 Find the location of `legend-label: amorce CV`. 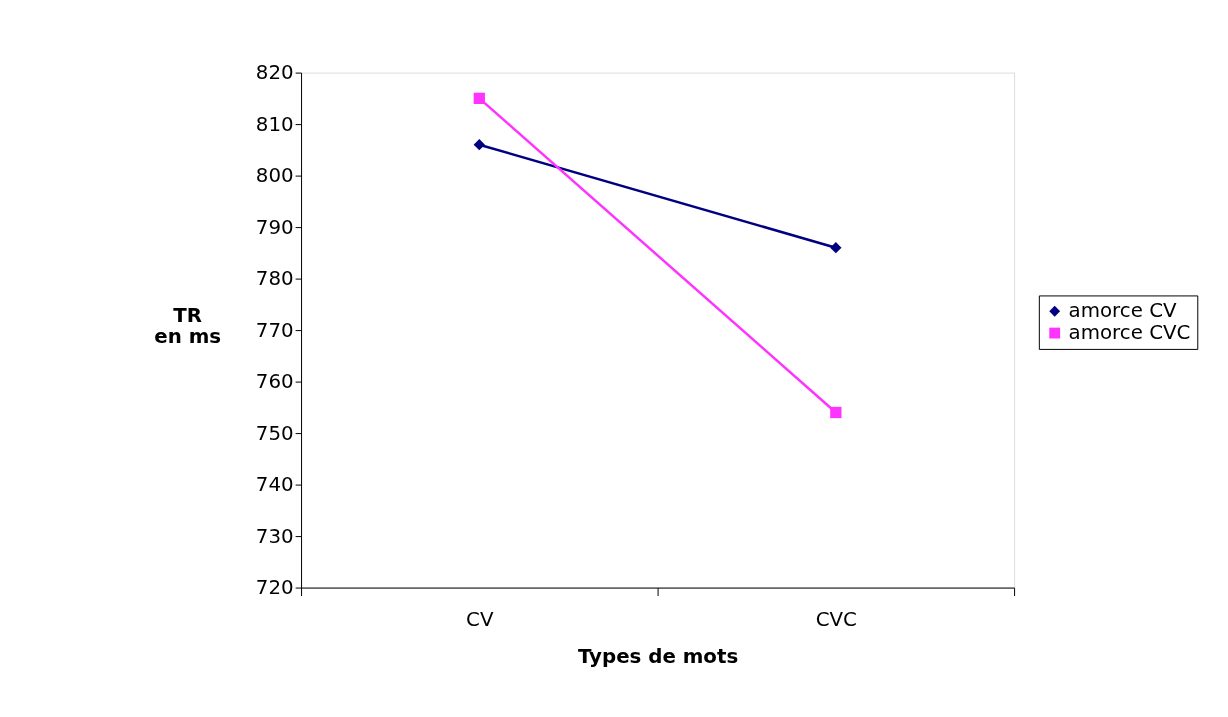

legend-label: amorce CV is located at coordinates (1122, 311).